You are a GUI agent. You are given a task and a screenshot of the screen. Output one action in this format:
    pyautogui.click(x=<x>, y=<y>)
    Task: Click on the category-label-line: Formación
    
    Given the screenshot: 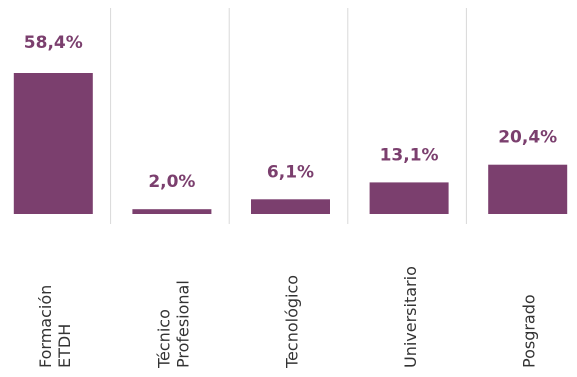 What is the action you would take?
    pyautogui.click(x=45, y=326)
    